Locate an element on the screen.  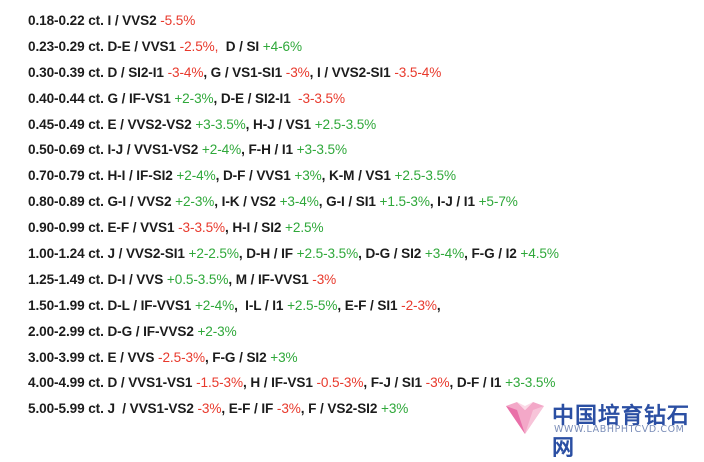
positive-change: +2.5% is located at coordinates (304, 228).